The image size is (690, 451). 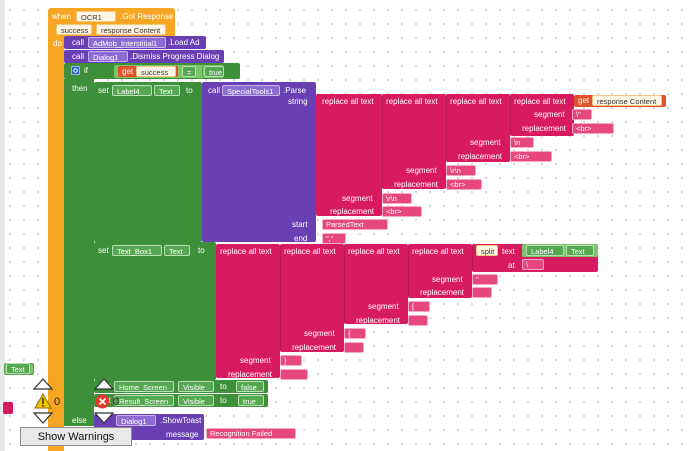 What do you see at coordinates (291, 360) in the screenshot?
I see `segment-value-5: }` at bounding box center [291, 360].